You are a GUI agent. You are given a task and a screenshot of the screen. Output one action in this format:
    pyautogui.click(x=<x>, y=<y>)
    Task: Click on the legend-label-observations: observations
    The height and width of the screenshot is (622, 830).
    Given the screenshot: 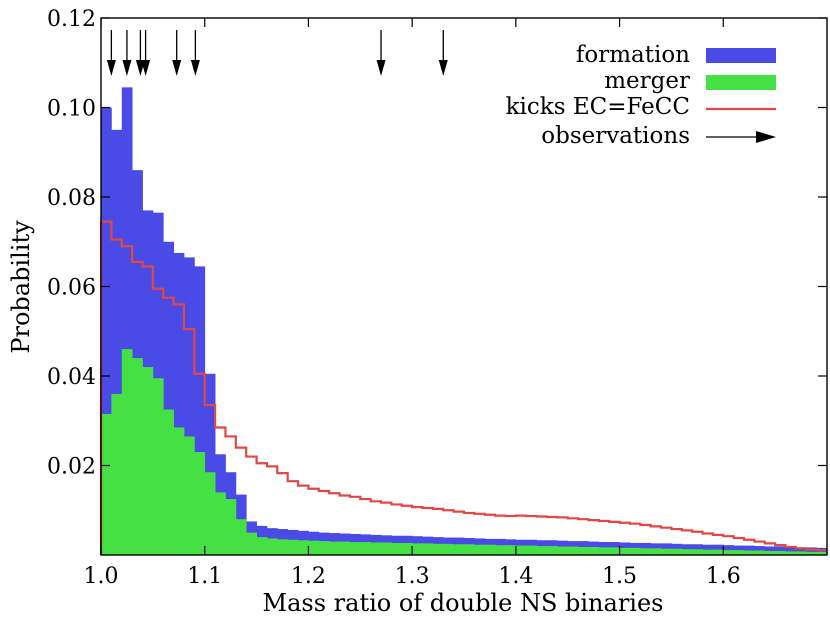 What is the action you would take?
    pyautogui.click(x=615, y=136)
    